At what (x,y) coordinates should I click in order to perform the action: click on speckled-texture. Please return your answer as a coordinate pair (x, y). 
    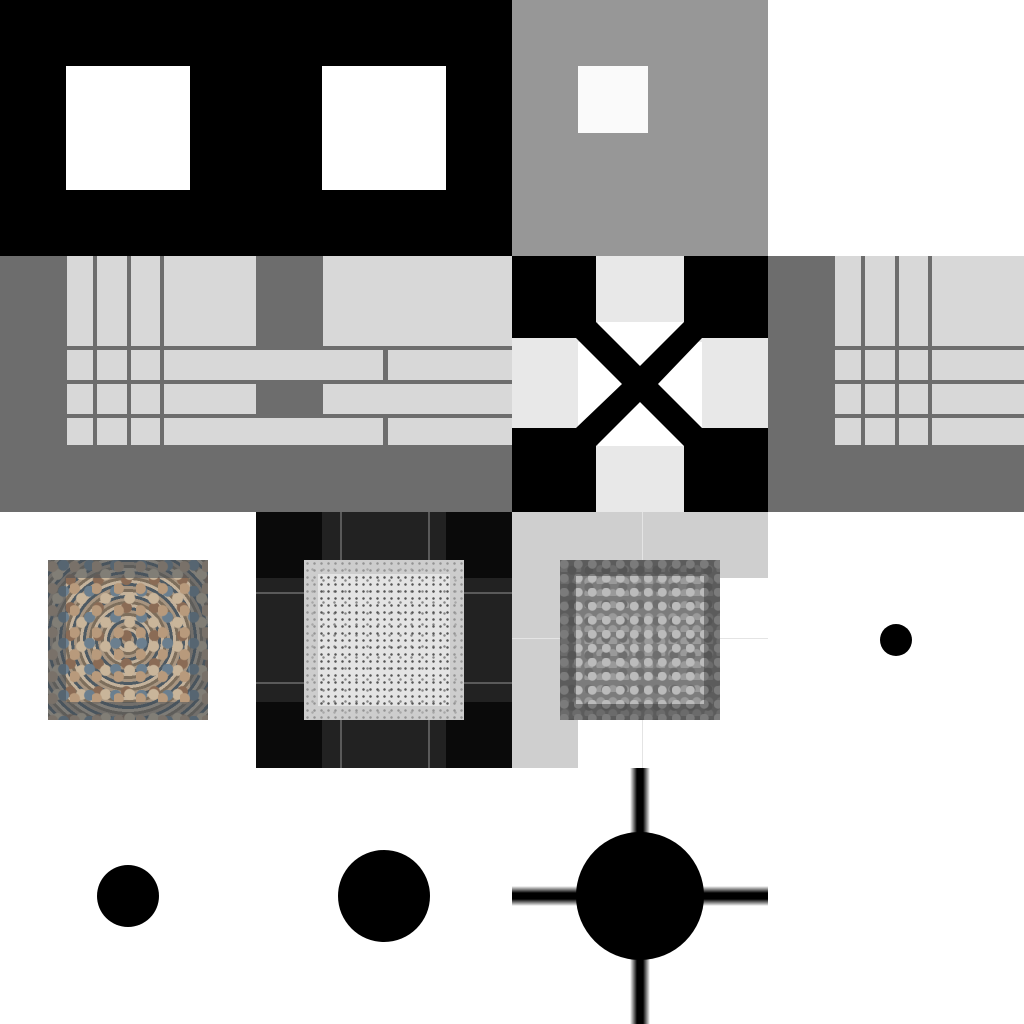
    Looking at the image, I should click on (384, 640).